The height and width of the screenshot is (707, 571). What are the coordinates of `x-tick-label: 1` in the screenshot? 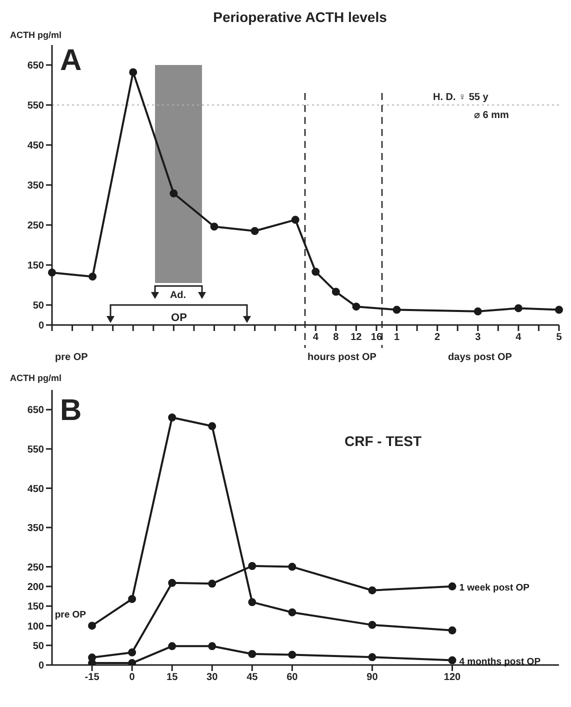 It's located at (397, 338).